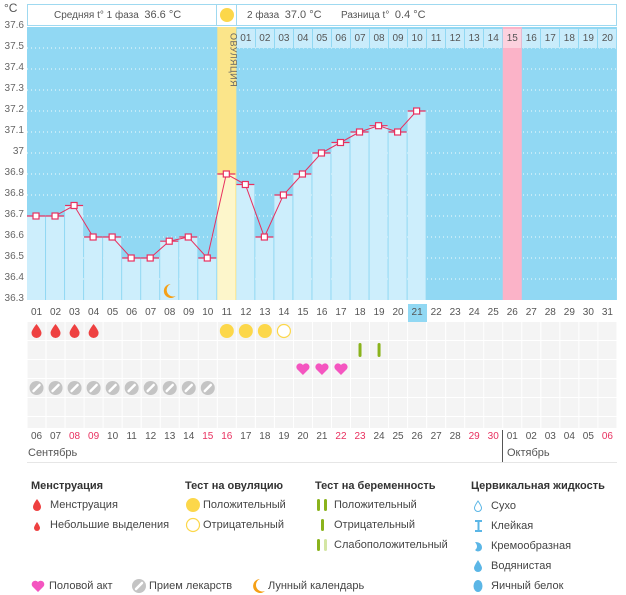  What do you see at coordinates (94, 436) in the screenshot?
I see `calendar-date: 09` at bounding box center [94, 436].